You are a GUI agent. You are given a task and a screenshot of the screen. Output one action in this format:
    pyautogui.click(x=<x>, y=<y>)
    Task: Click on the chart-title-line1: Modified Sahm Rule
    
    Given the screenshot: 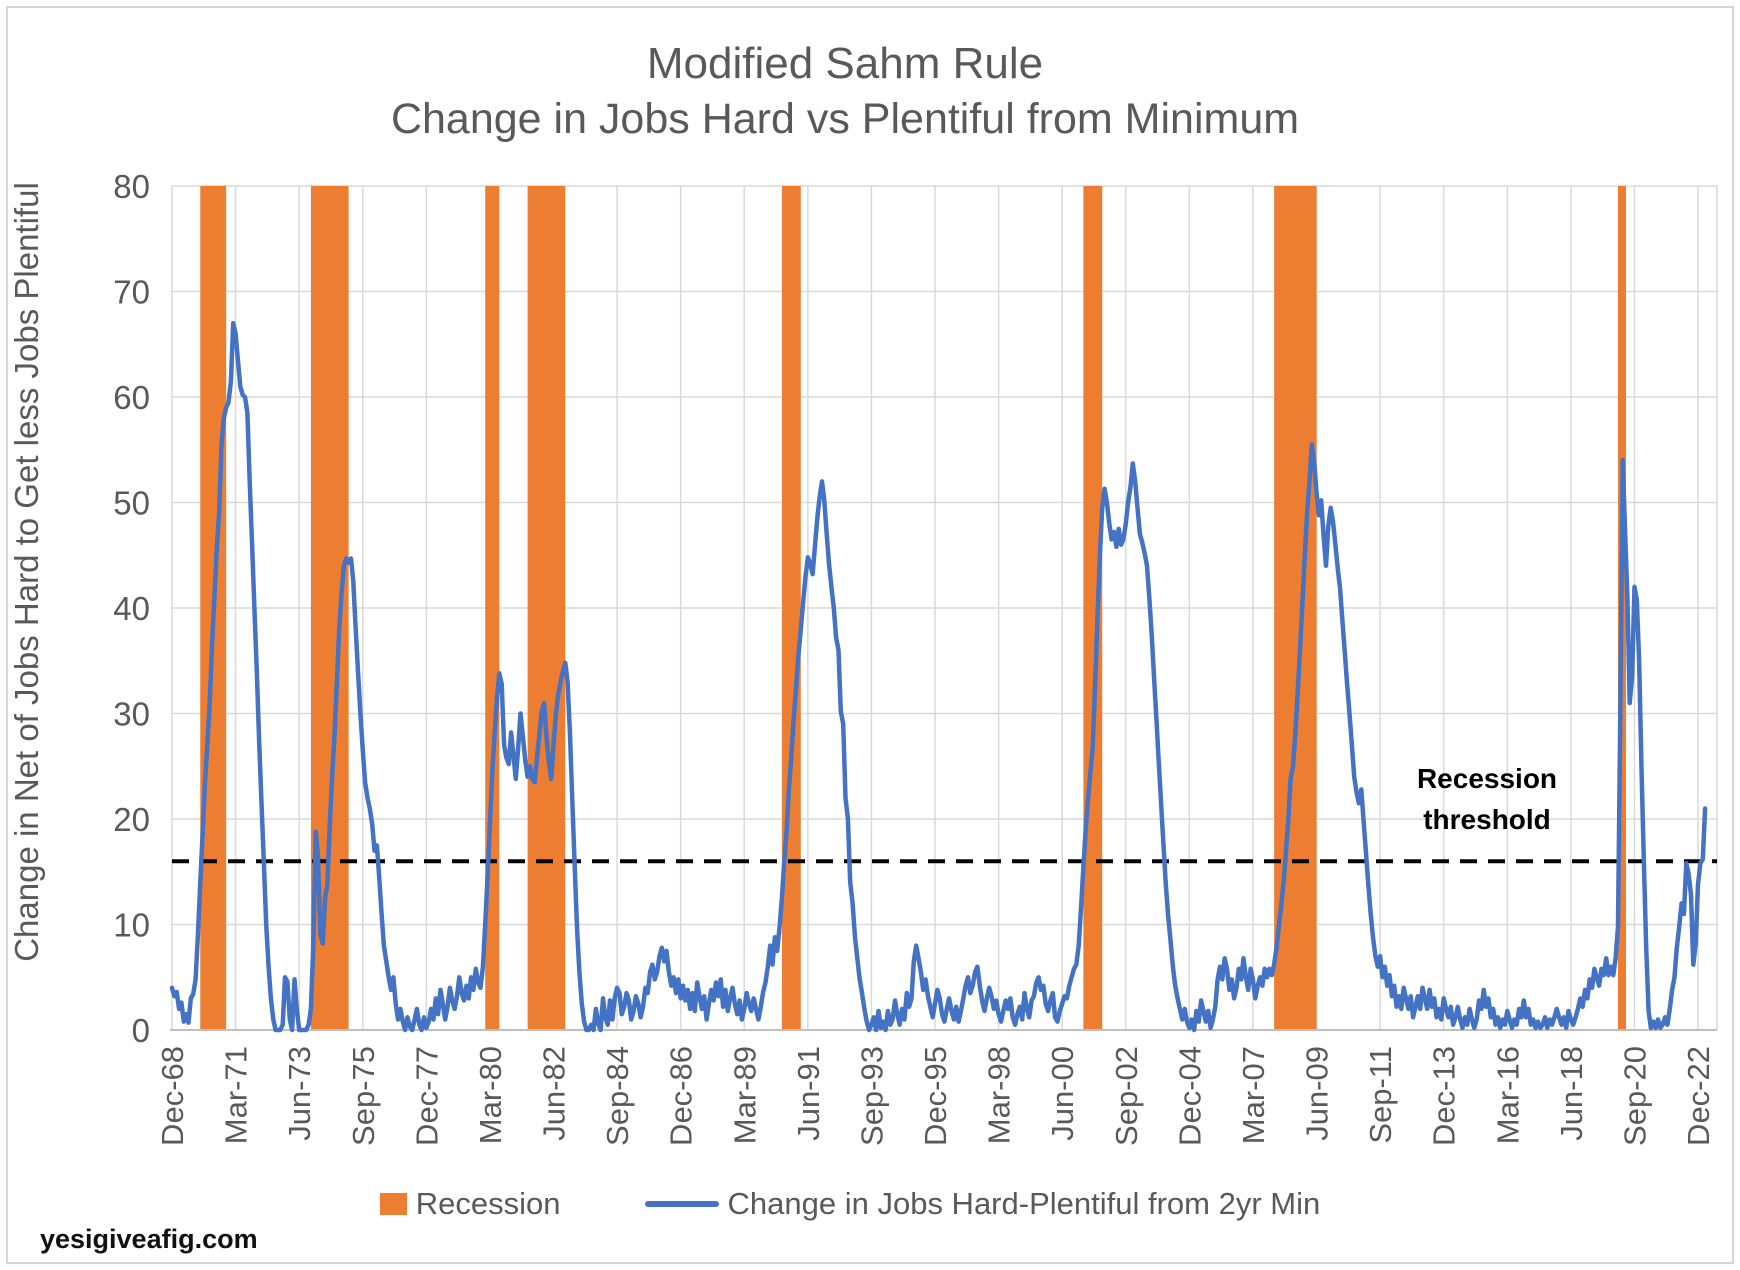 What is the action you would take?
    pyautogui.click(x=845, y=63)
    